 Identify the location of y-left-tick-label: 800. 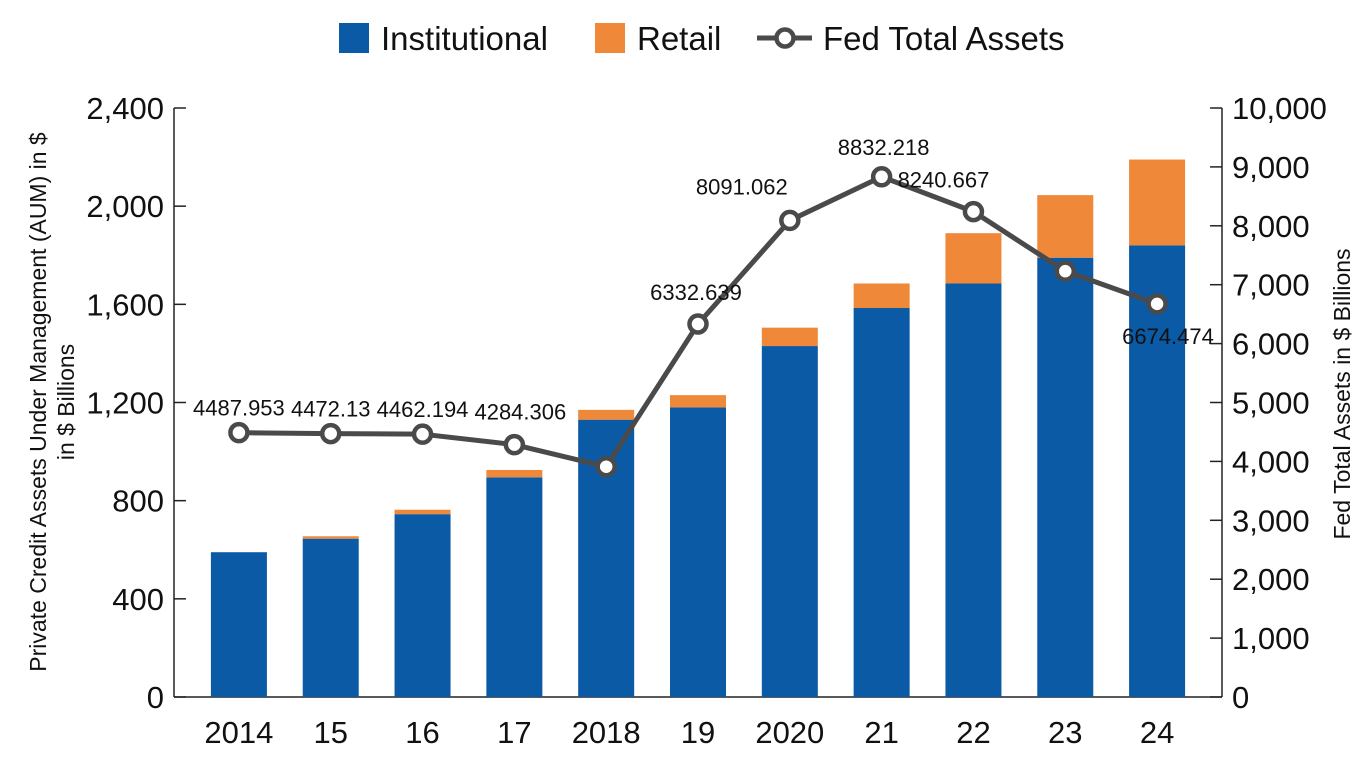
(138, 501).